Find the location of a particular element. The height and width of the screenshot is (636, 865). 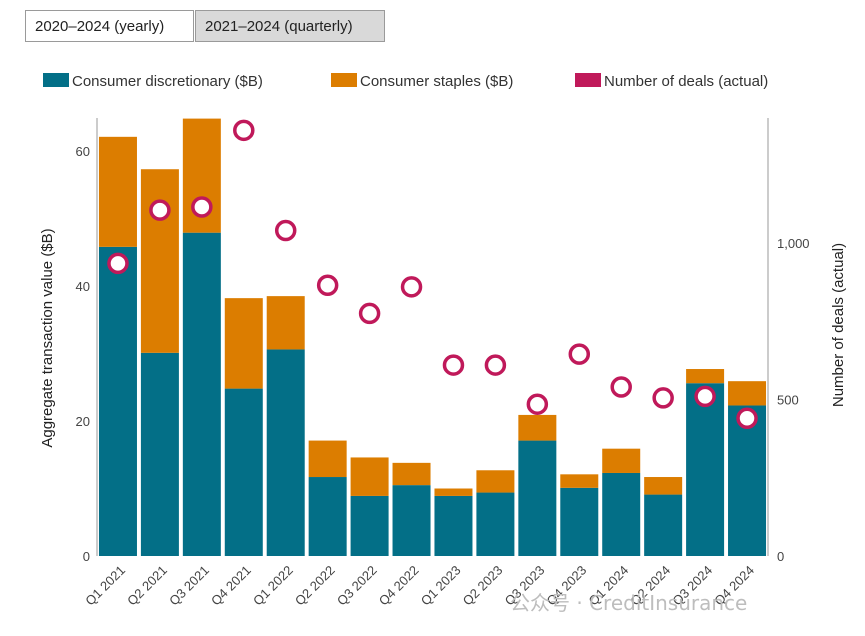

y-tick-label: 60 is located at coordinates (83, 151).